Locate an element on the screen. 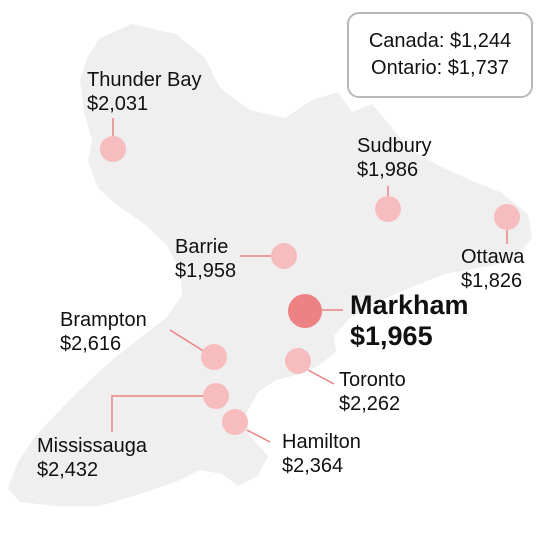 The height and width of the screenshot is (539, 550). marker-barrie is located at coordinates (284, 256).